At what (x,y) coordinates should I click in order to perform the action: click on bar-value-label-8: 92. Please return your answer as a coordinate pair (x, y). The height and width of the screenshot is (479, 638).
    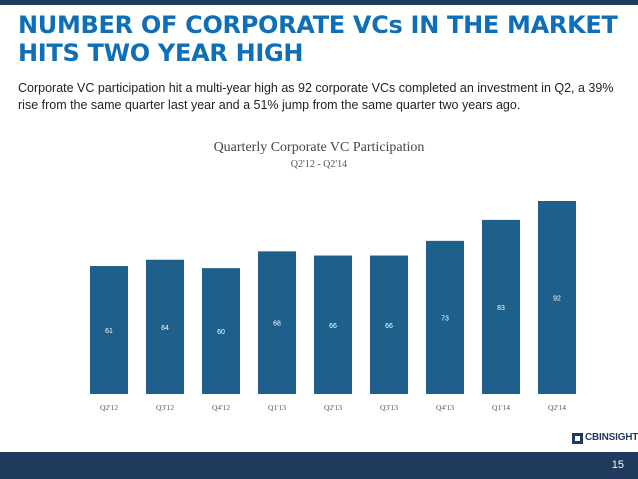
    Looking at the image, I should click on (557, 299).